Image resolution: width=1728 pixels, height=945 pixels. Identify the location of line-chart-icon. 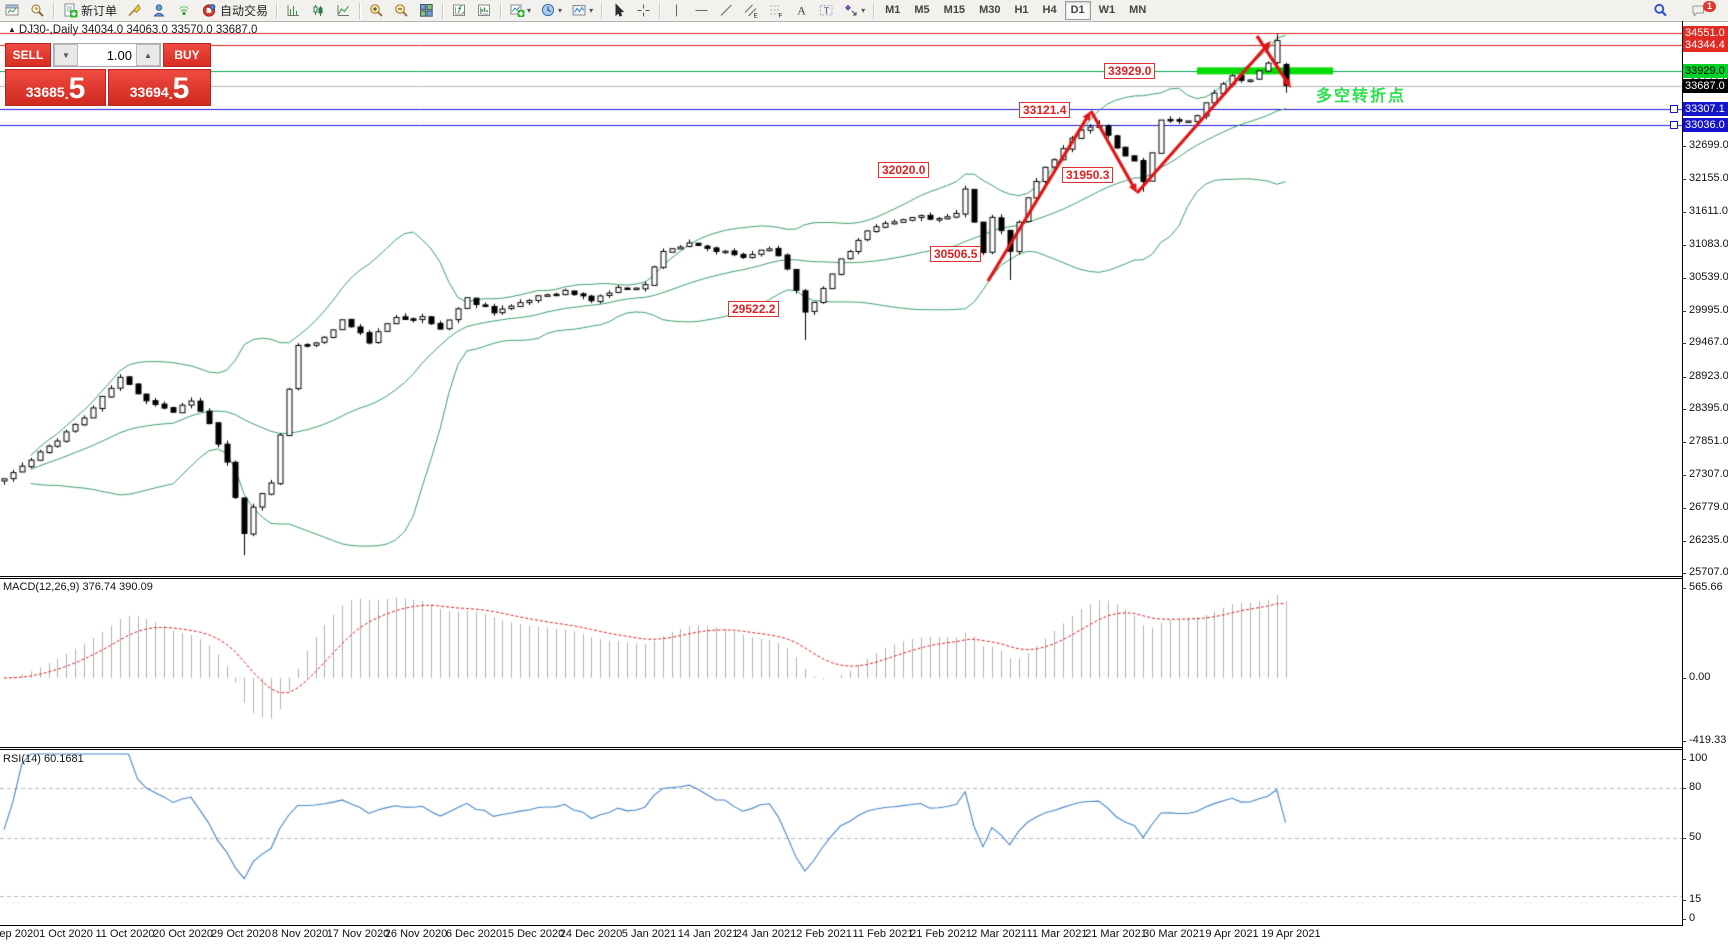
(343, 10).